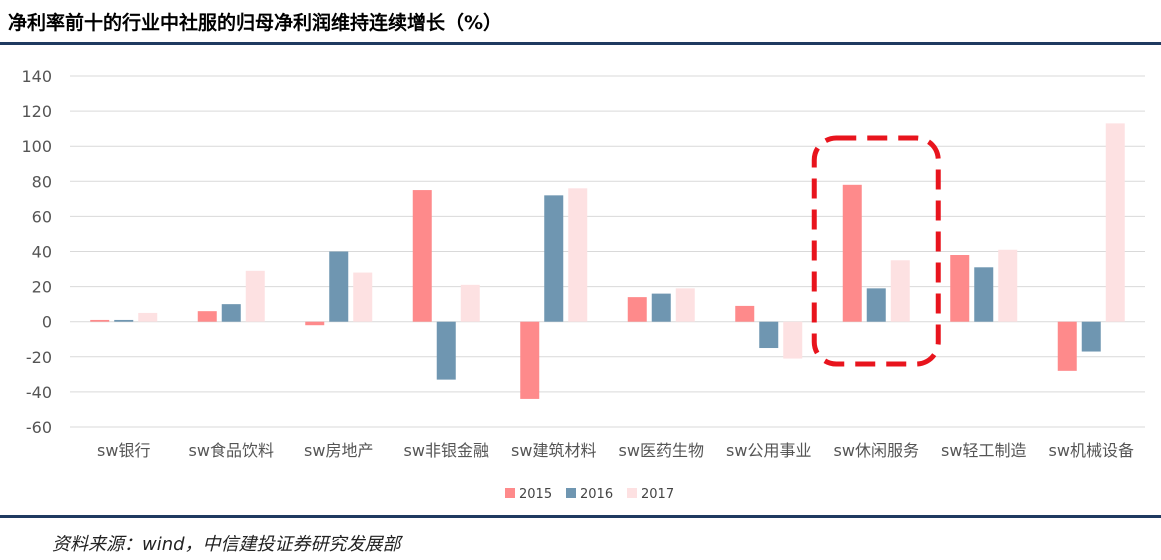  I want to click on x-tick-label: sw银行, so click(123, 450).